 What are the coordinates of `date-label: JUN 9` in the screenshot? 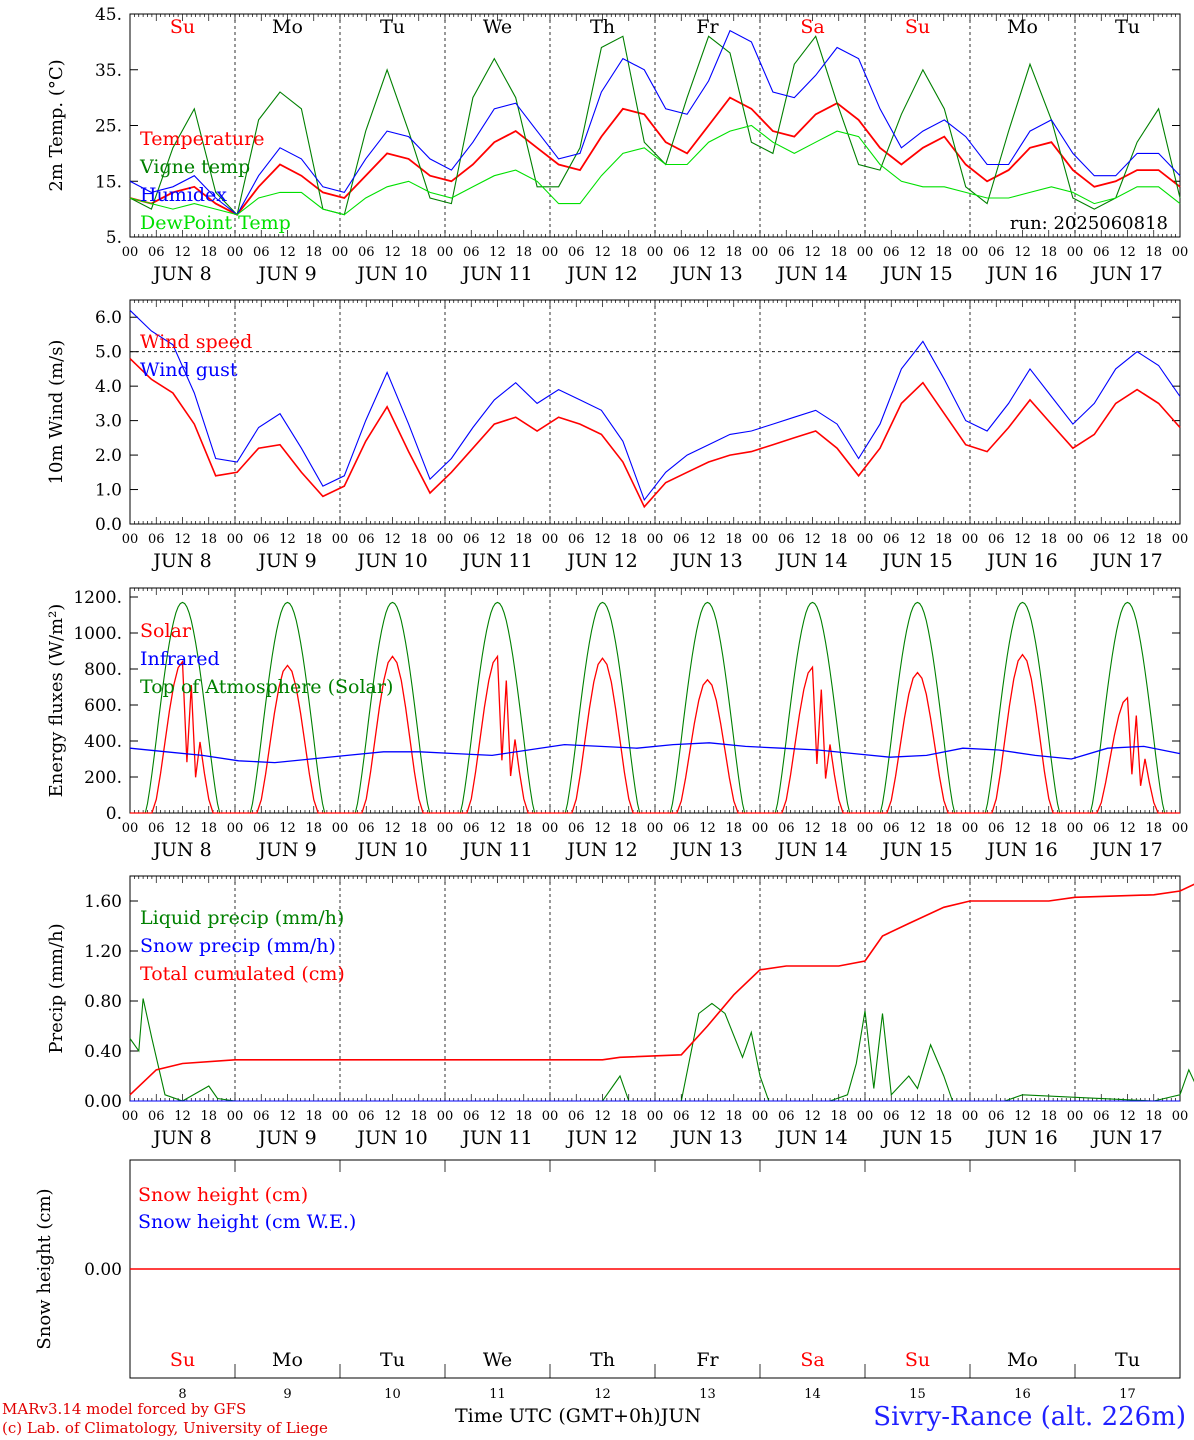 It's located at (286, 1138).